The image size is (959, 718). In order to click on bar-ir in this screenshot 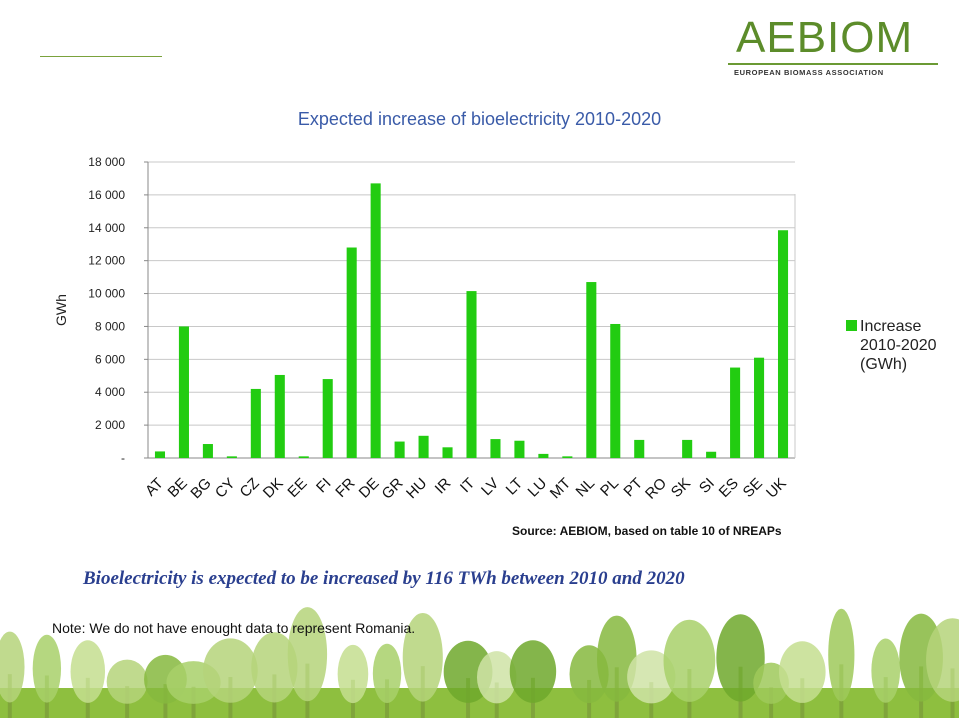, I will do `click(447, 452)`.